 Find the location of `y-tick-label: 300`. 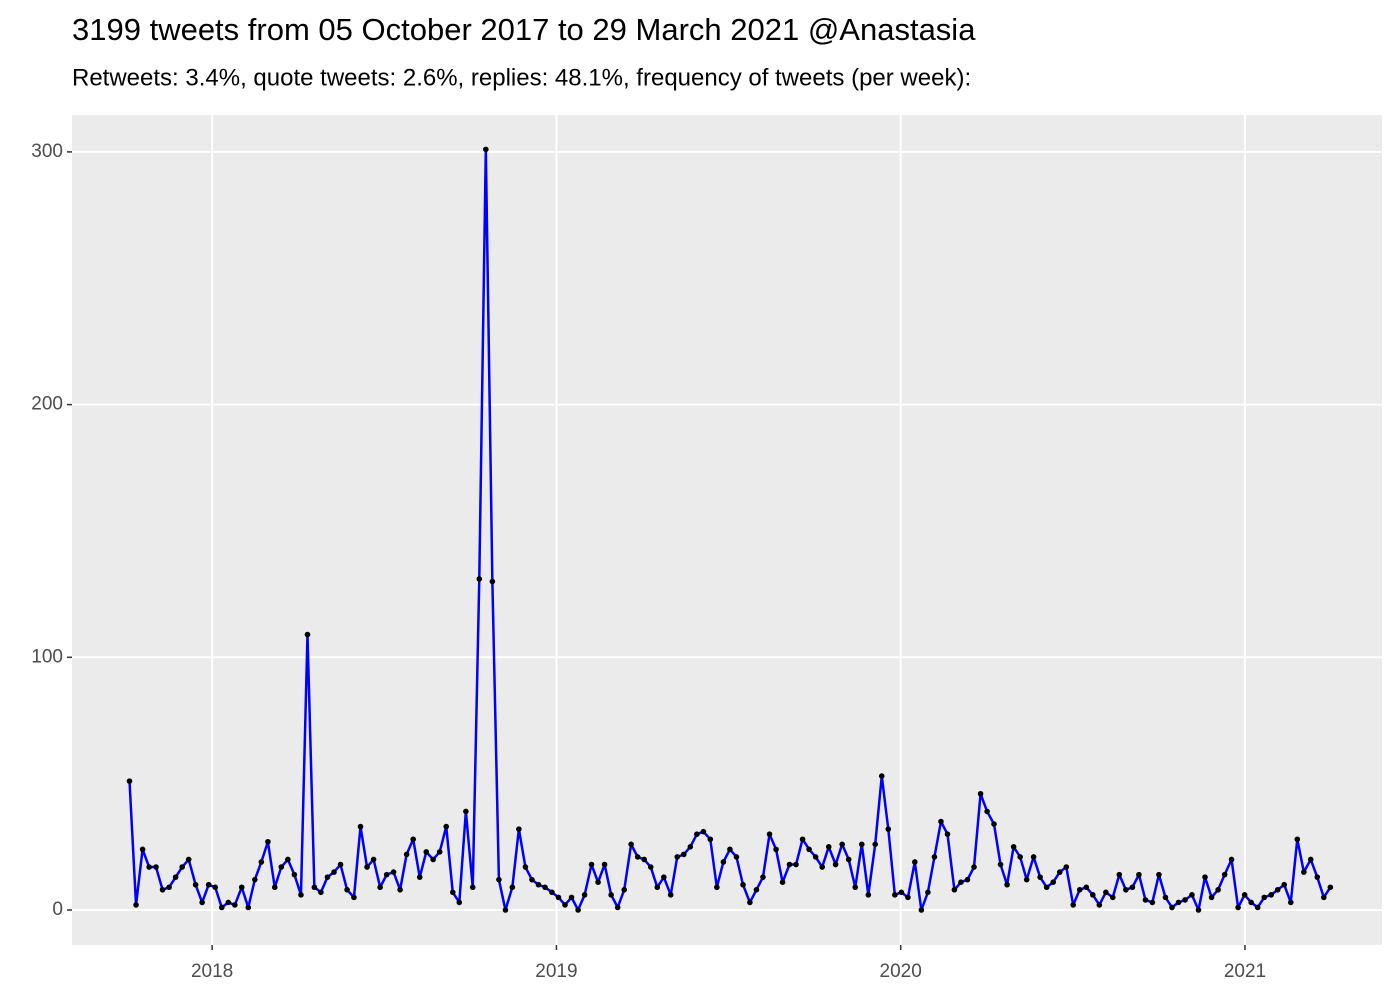

y-tick-label: 300 is located at coordinates (47, 151).